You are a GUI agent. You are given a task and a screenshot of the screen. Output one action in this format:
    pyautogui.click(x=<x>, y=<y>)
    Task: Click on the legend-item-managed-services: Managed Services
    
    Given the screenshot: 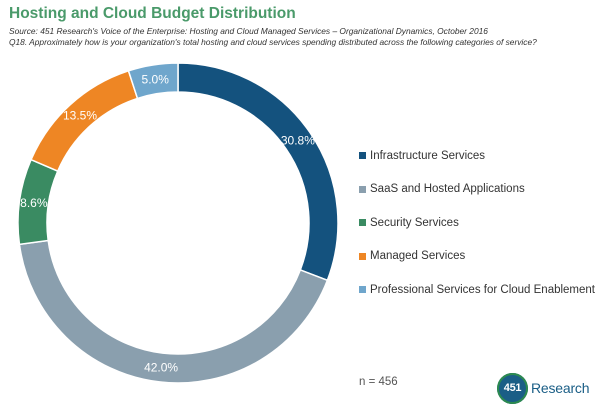 What is the action you would take?
    pyautogui.click(x=477, y=256)
    